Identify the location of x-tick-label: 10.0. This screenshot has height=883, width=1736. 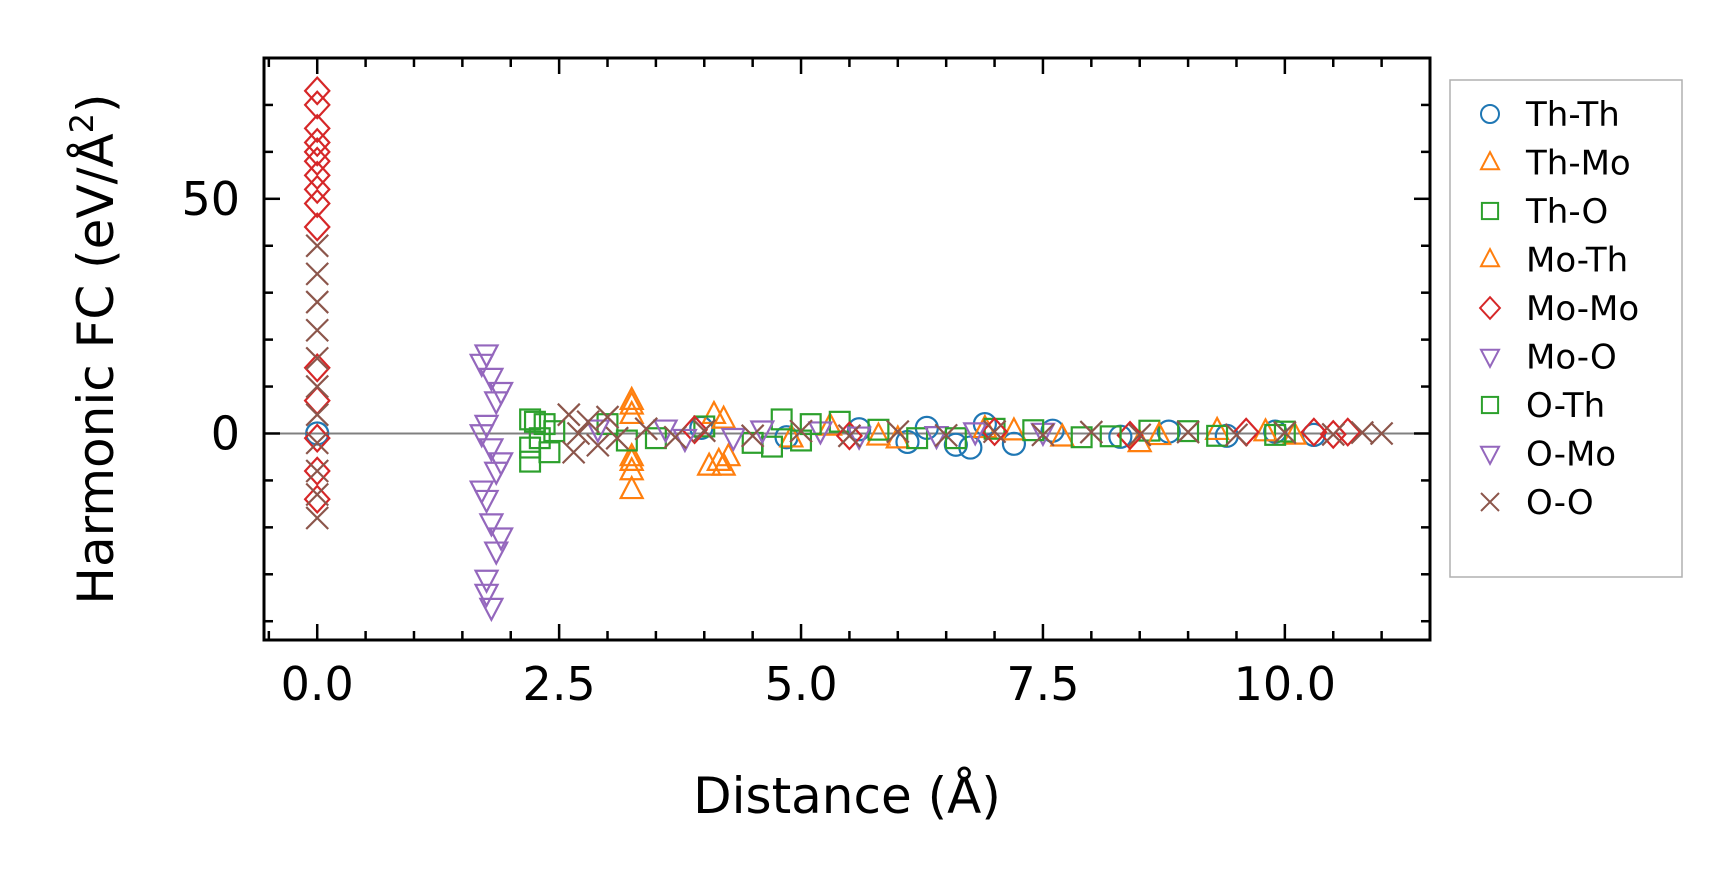
(1285, 684).